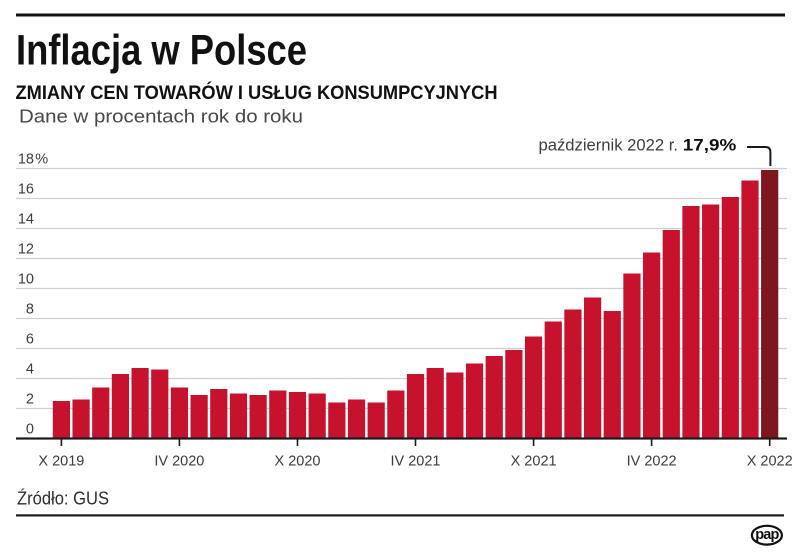  I want to click on svg-text: październik 2022 r., so click(609, 146).